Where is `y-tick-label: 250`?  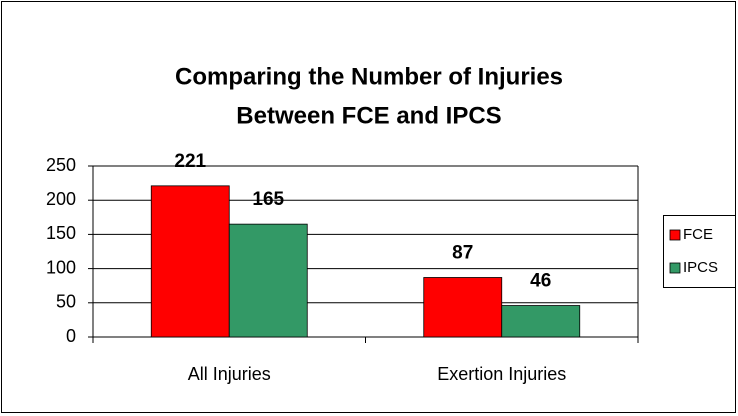
y-tick-label: 250 is located at coordinates (61, 165).